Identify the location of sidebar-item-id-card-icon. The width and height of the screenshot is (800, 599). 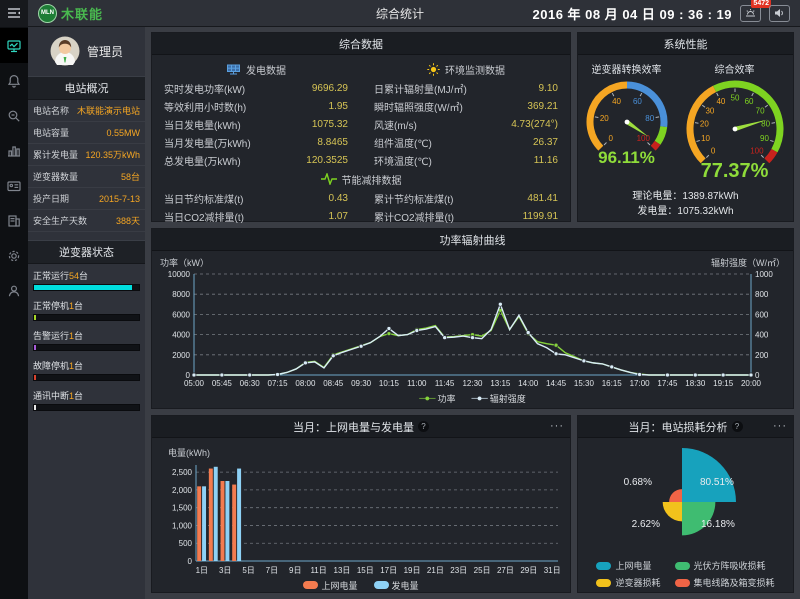
(14, 185).